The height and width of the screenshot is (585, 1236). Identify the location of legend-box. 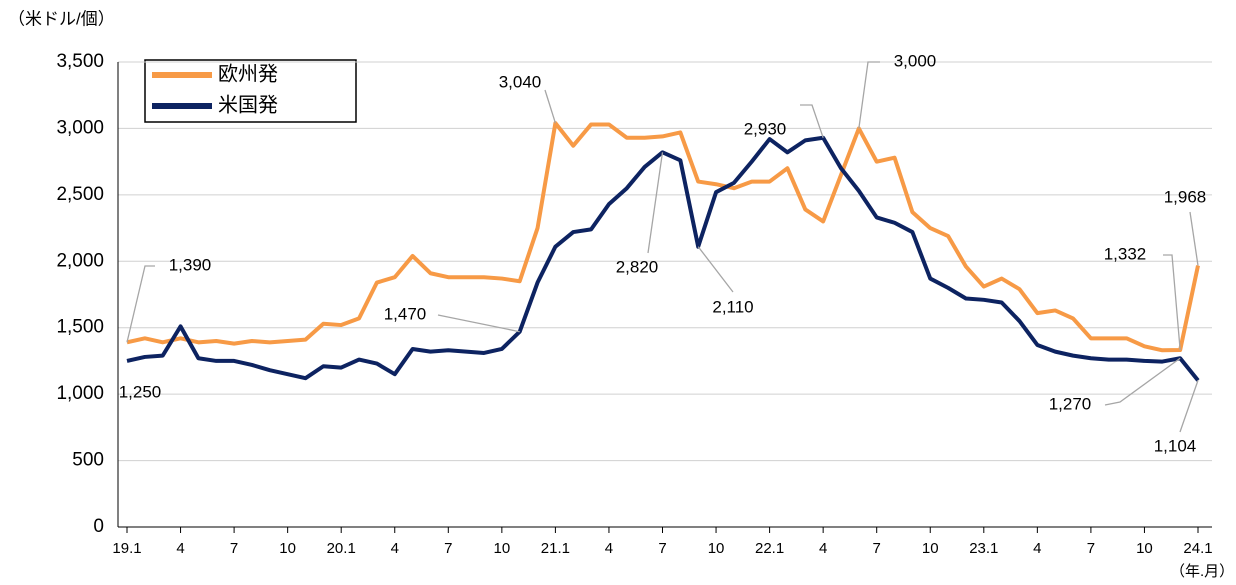
(250, 91).